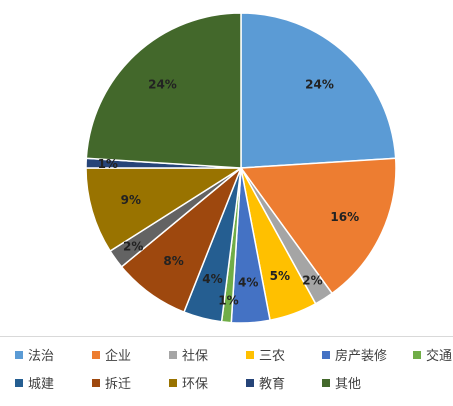  What do you see at coordinates (118, 384) in the screenshot?
I see `legend-label: 拆迁` at bounding box center [118, 384].